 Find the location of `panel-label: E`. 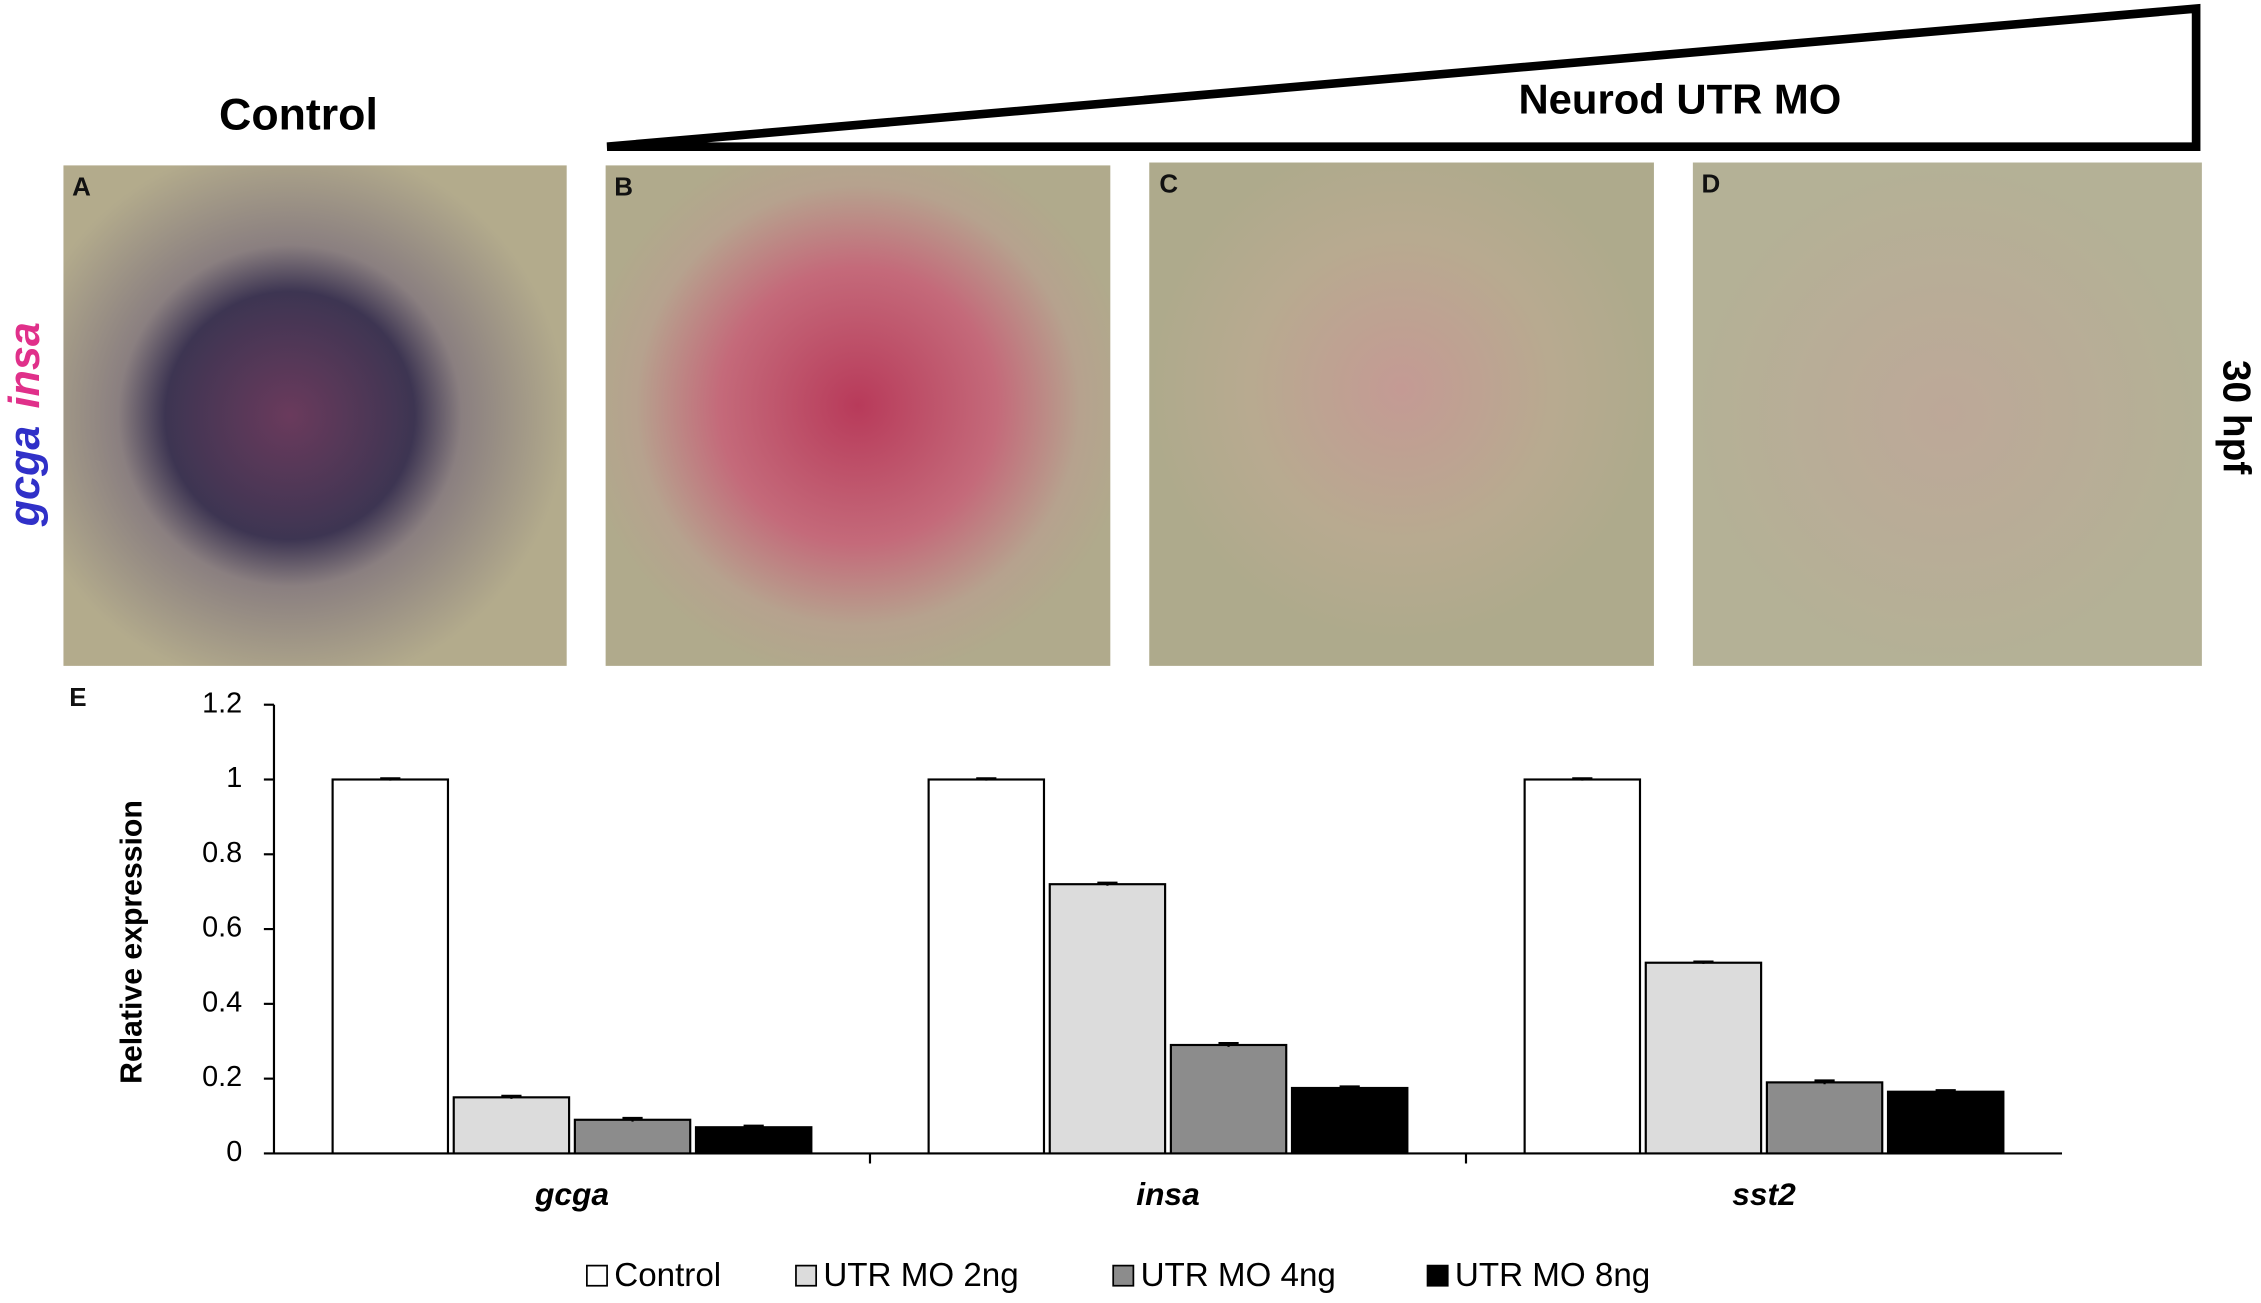

panel-label: E is located at coordinates (77, 698).